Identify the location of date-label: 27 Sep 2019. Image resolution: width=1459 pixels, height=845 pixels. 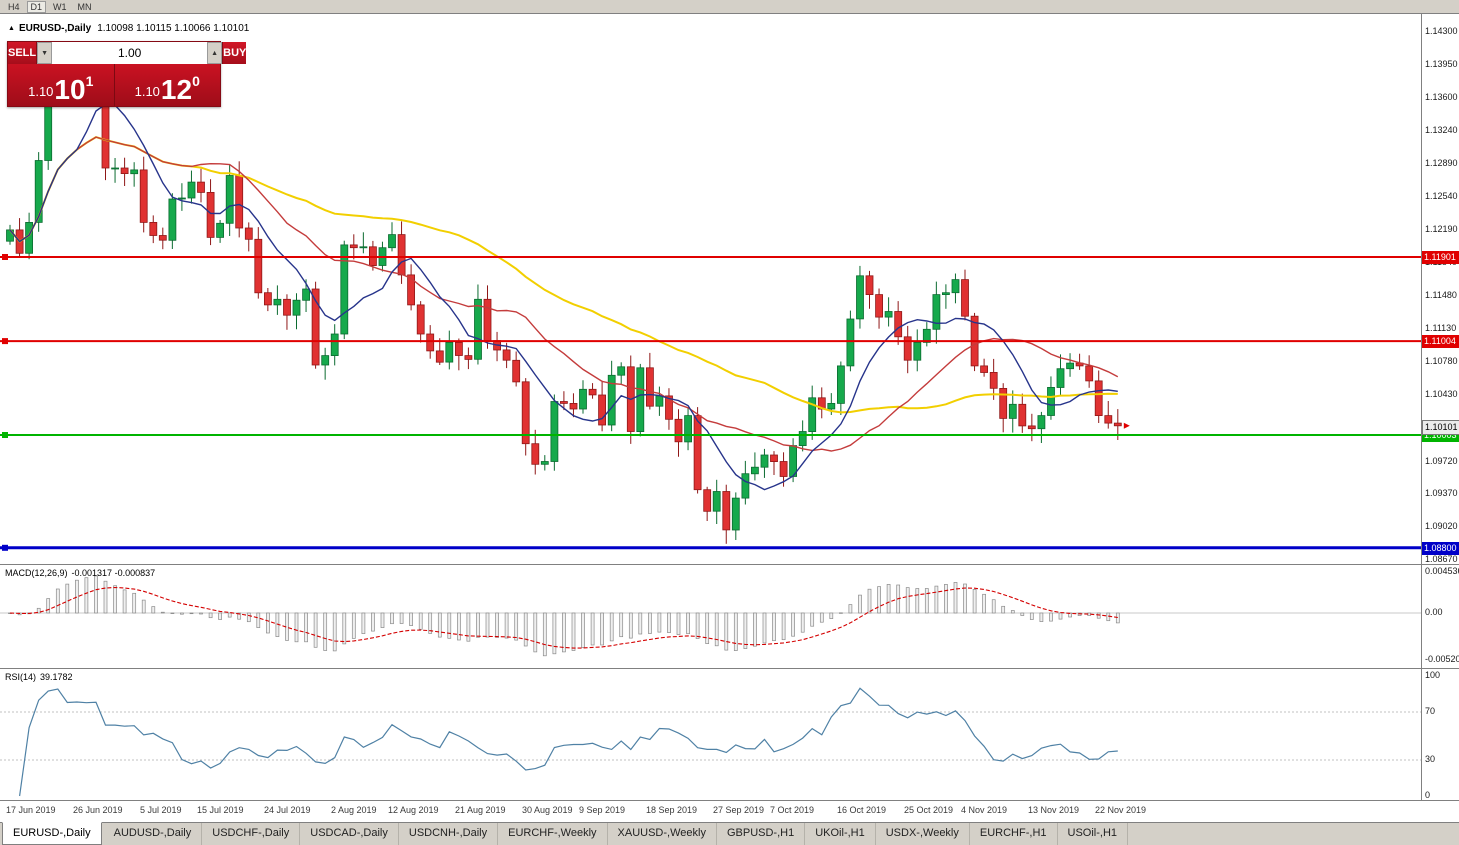
(739, 810).